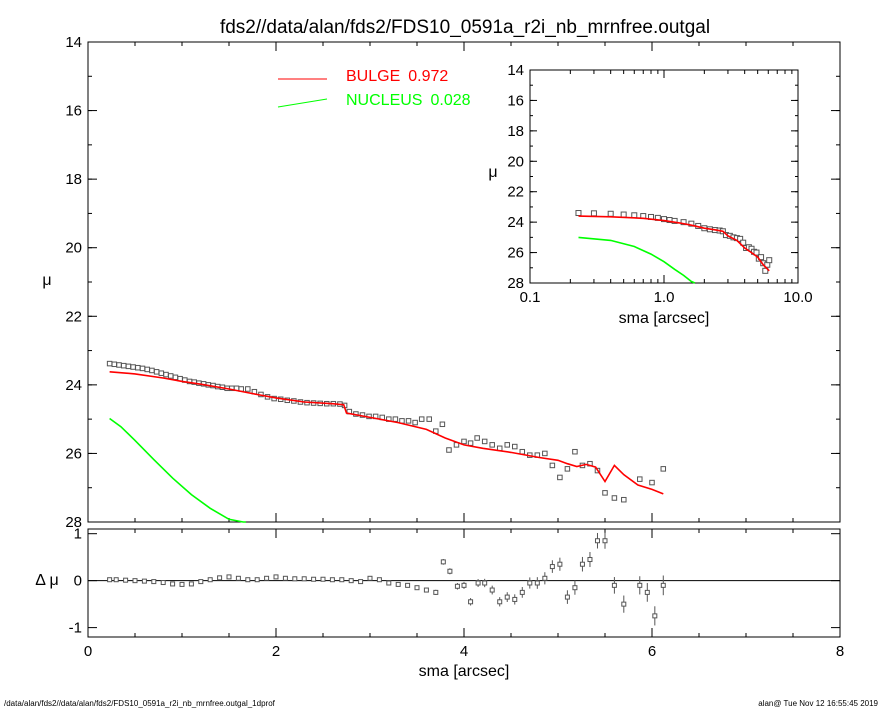  Describe the element at coordinates (46, 280) in the screenshot. I see `main-y-axis-label: μ` at that location.